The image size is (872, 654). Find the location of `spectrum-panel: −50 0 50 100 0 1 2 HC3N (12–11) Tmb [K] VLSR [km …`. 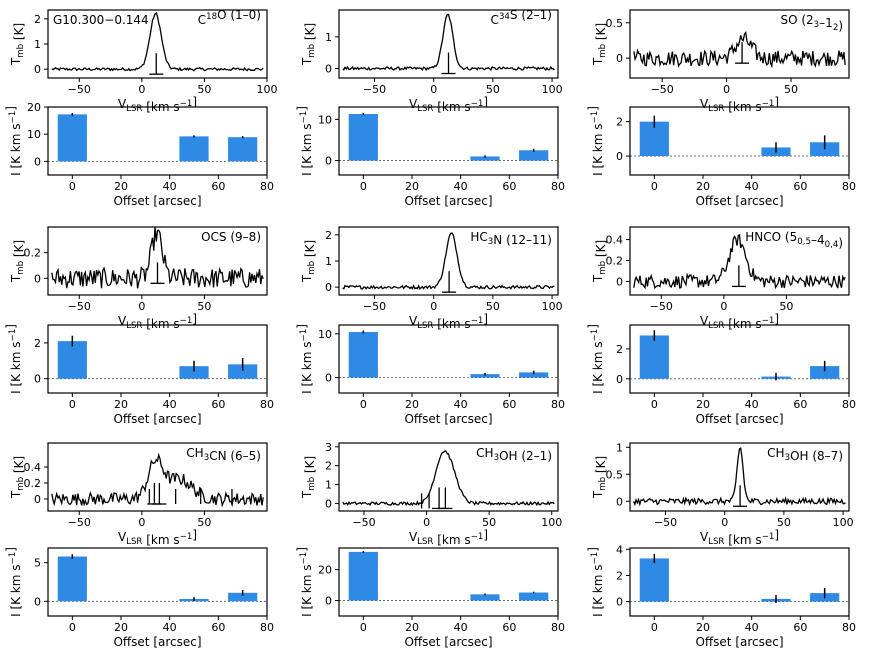

spectrum-panel: −50 0 50 100 0 1 2 HC3N (12–11) Tmb [K] VLSR [km … is located at coordinates (431, 278).